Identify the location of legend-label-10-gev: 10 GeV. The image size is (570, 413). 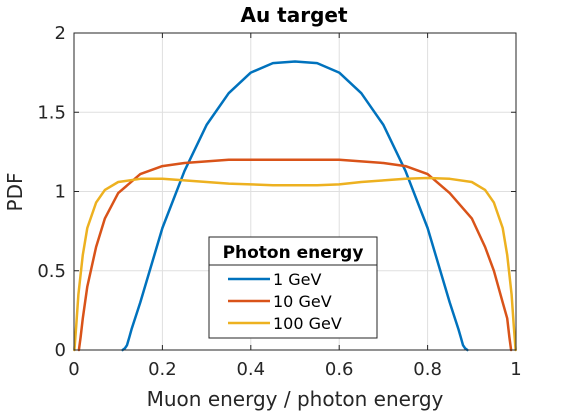
(302, 301).